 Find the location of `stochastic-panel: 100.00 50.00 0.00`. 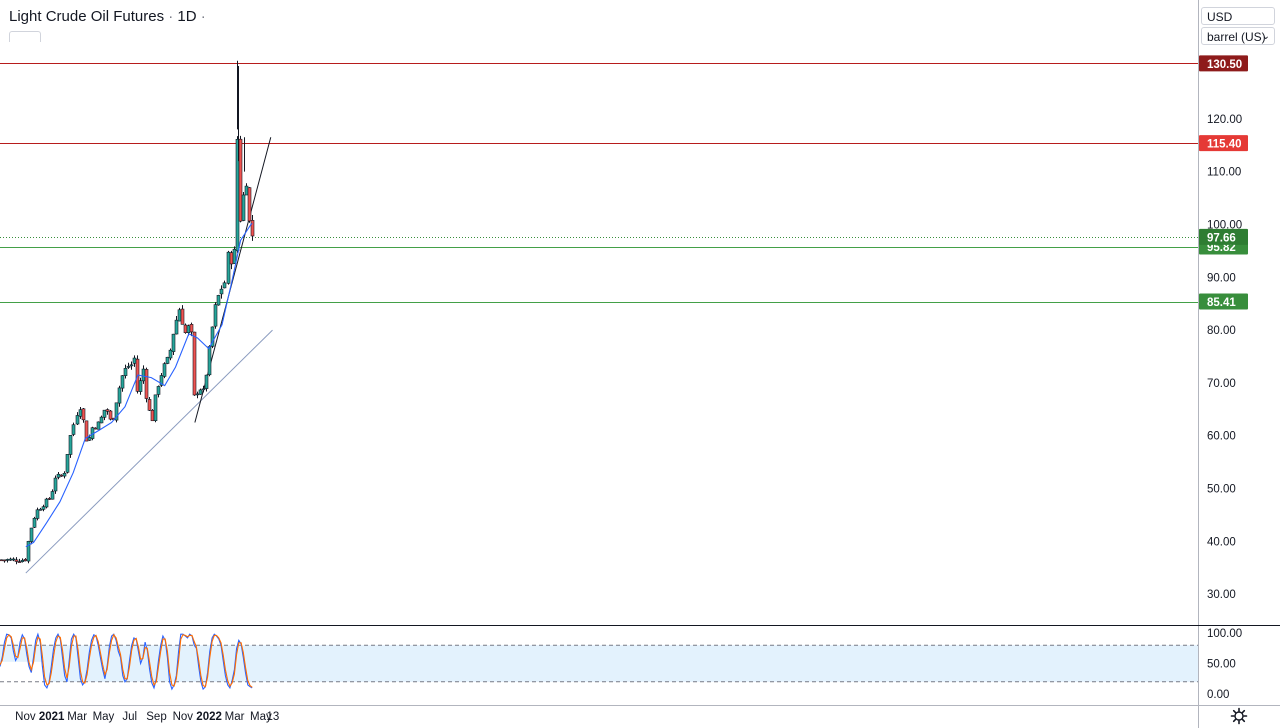

stochastic-panel: 100.00 50.00 0.00 is located at coordinates (621, 664).